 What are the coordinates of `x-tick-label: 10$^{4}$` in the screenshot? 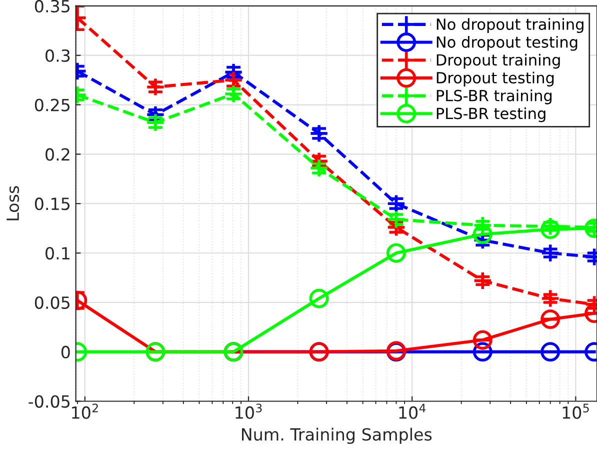 It's located at (412, 411).